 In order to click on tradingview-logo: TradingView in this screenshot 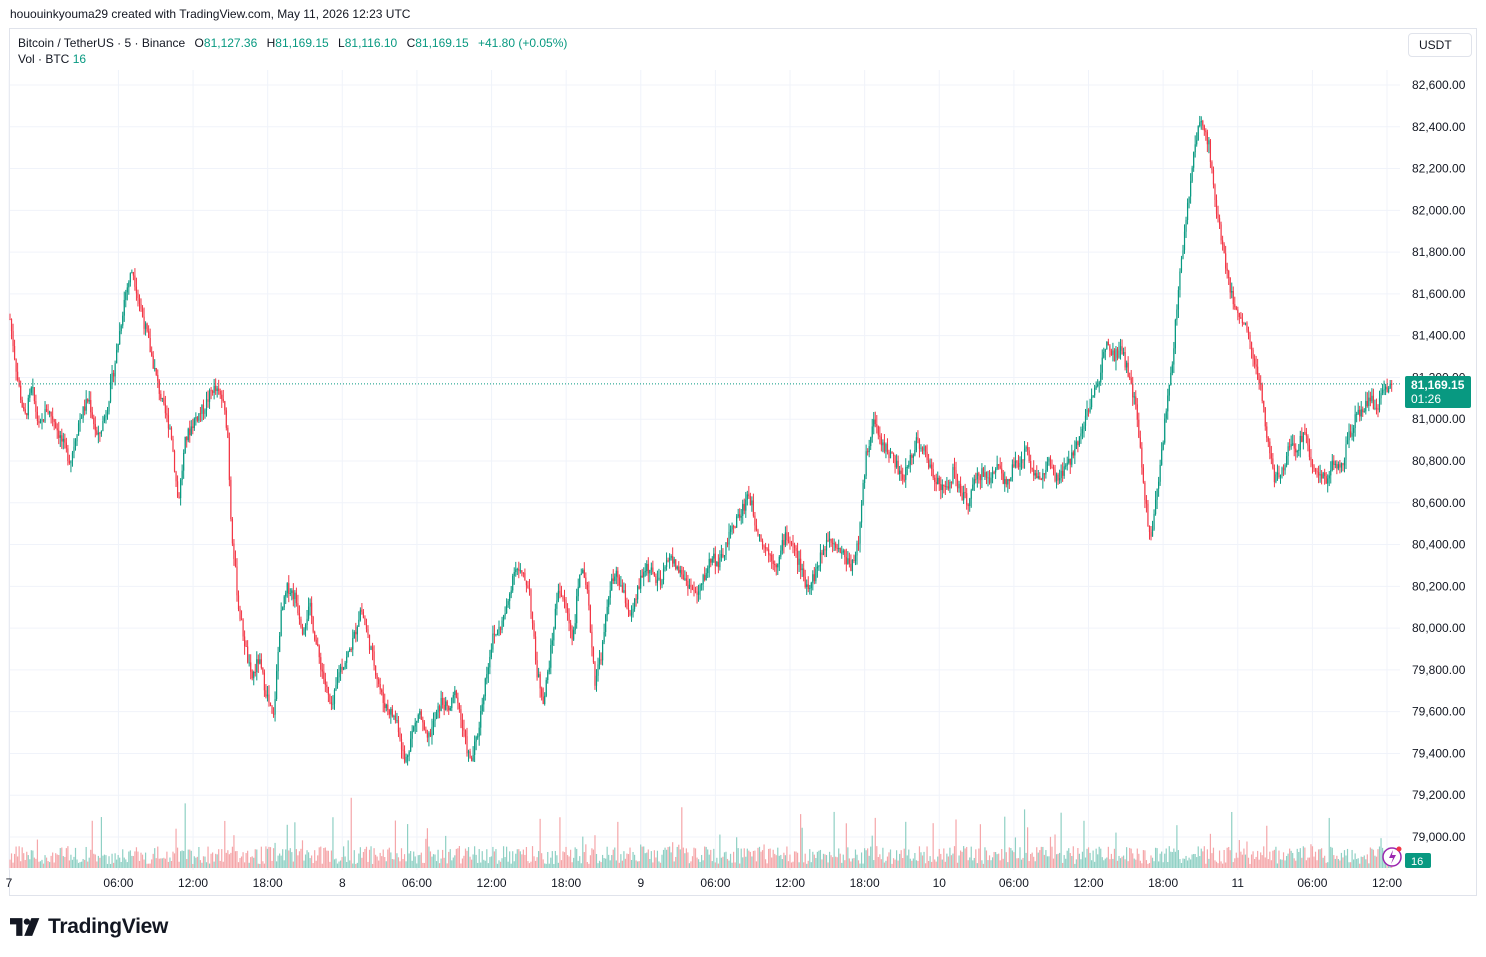, I will do `click(89, 927)`.